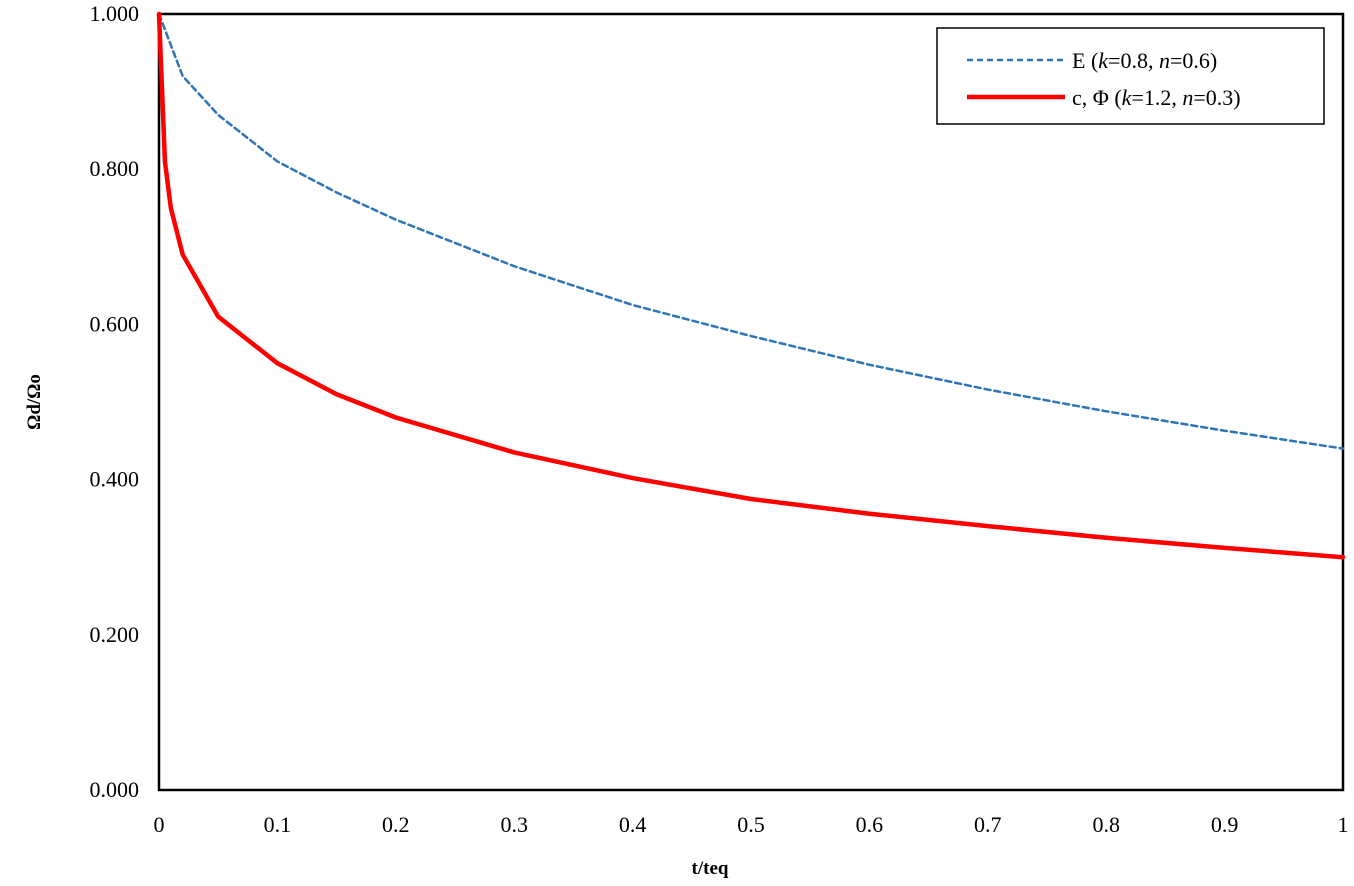 The width and height of the screenshot is (1354, 886). Describe the element at coordinates (115, 479) in the screenshot. I see `y-tick-label: 0.400` at that location.